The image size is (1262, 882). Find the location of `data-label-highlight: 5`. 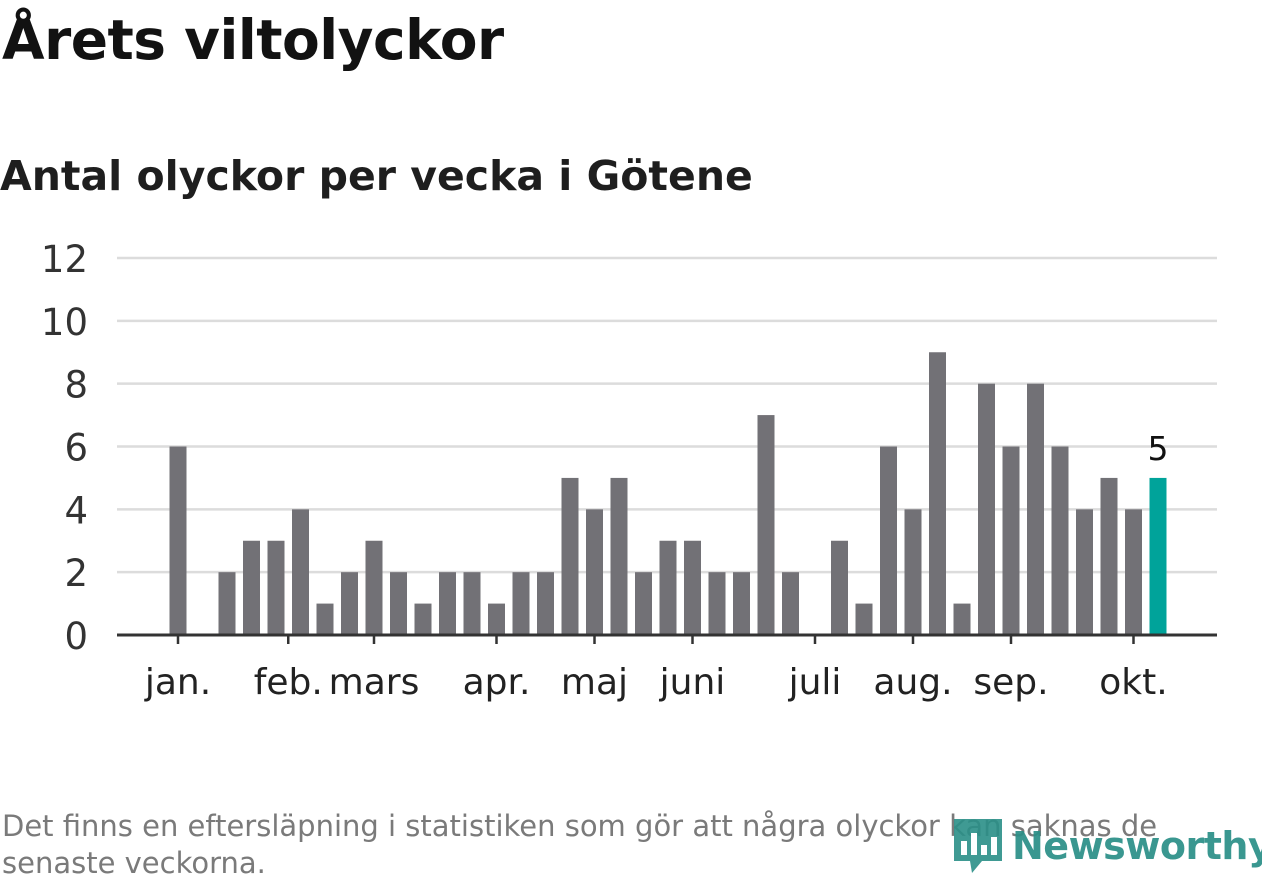

data-label-highlight: 5 is located at coordinates (1158, 448).